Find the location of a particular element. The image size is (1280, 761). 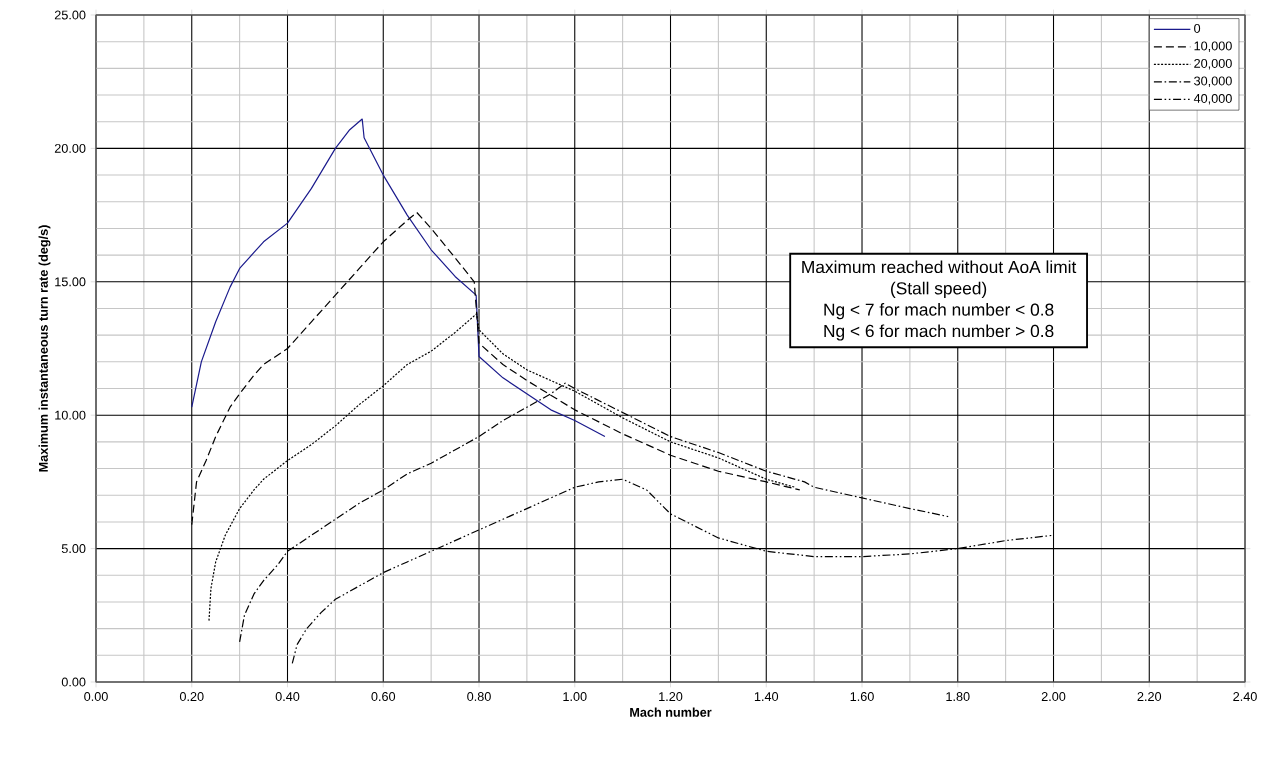

y-tick-label: 15.00 is located at coordinates (70, 282).